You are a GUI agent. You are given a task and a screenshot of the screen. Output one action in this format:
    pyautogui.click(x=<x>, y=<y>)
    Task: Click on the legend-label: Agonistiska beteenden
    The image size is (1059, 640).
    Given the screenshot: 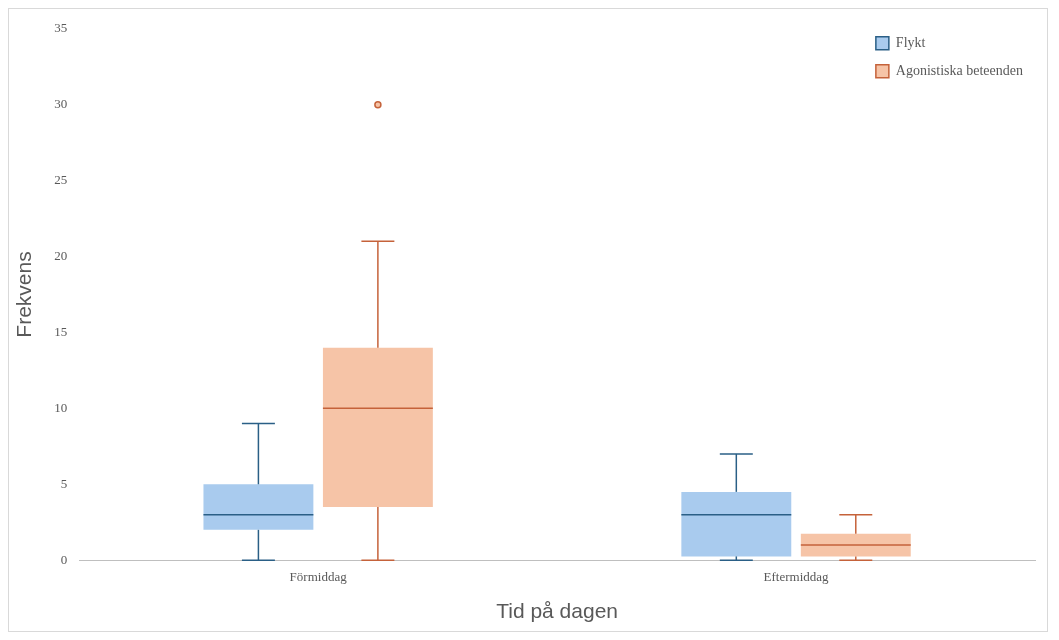 What is the action you would take?
    pyautogui.click(x=959, y=71)
    